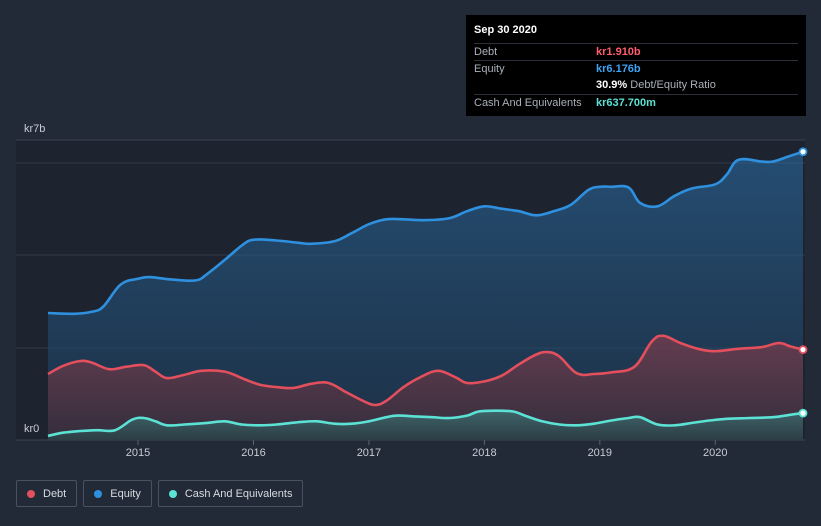 This screenshot has width=821, height=526. What do you see at coordinates (803, 152) in the screenshot?
I see `equity-end-marker` at bounding box center [803, 152].